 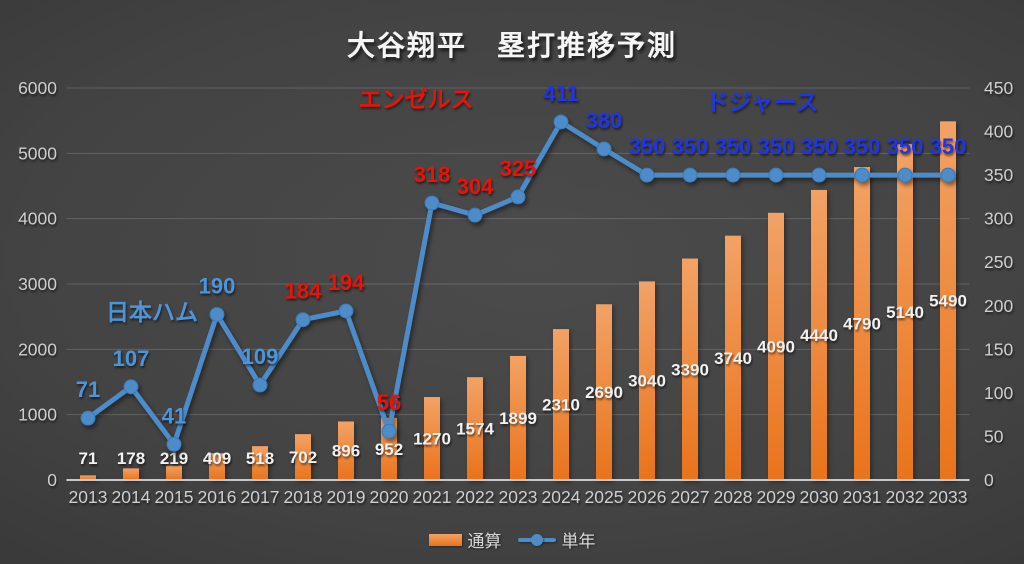 What do you see at coordinates (260, 497) in the screenshot?
I see `x-axis-label: 2017` at bounding box center [260, 497].